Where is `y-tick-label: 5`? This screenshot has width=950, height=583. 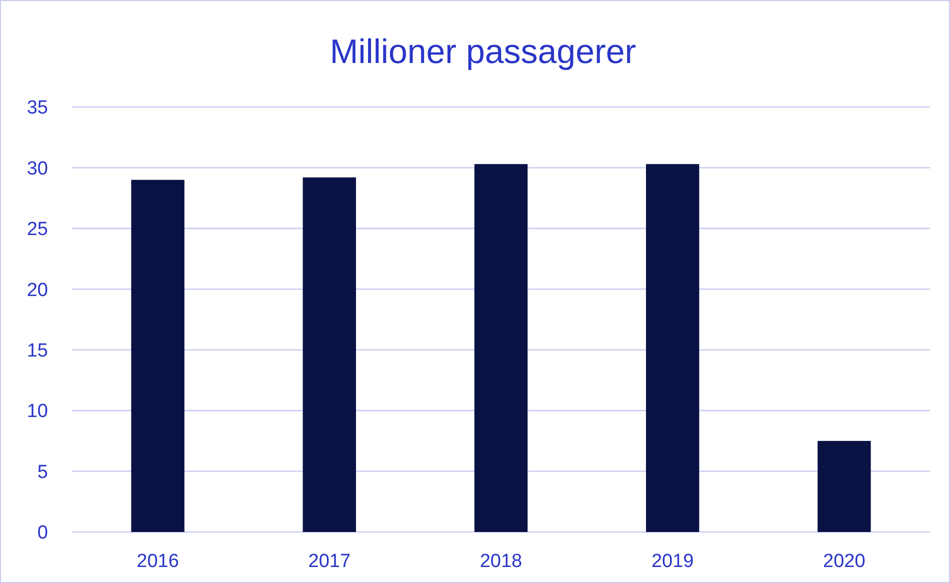 y-tick-label: 5 is located at coordinates (42, 472).